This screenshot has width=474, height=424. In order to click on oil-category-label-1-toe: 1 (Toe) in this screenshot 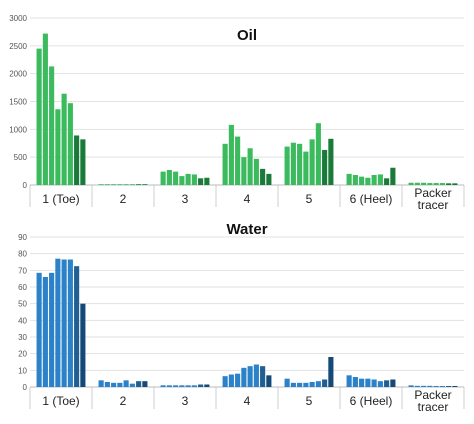, I will do `click(60, 199)`.